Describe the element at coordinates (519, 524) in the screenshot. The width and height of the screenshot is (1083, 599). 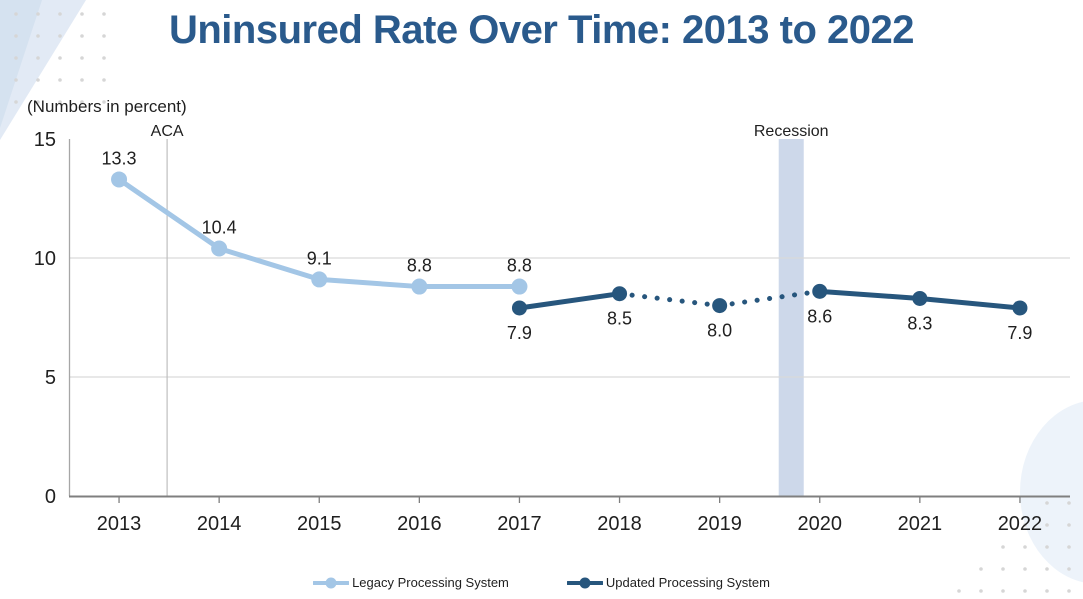
I see `x-axis-label: 2017` at that location.